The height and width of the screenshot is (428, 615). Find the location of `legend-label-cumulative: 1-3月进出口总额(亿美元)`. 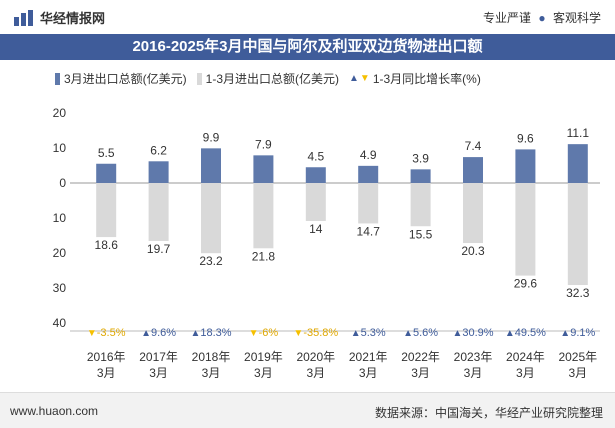

legend-label-cumulative: 1-3月进出口总额(亿美元) is located at coordinates (272, 79).